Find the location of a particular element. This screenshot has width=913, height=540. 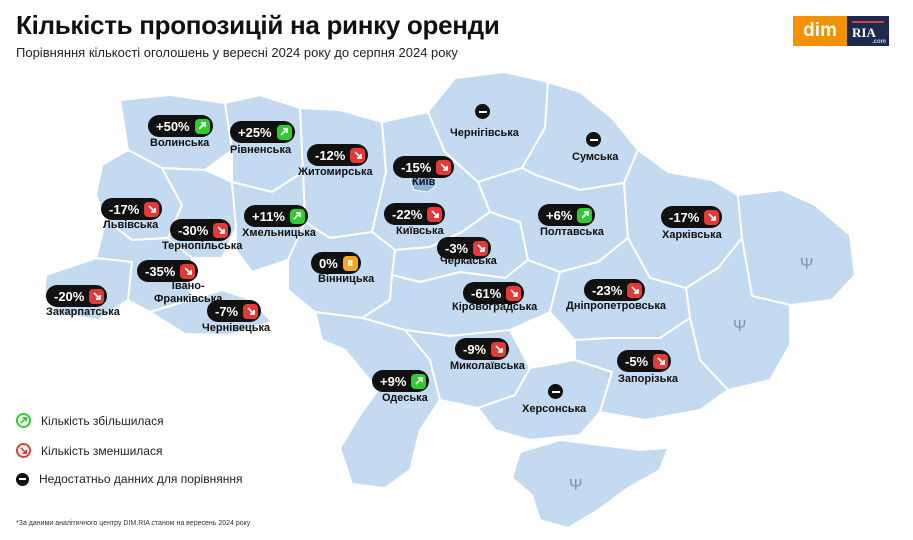

region-name: Рівненська is located at coordinates (261, 150).